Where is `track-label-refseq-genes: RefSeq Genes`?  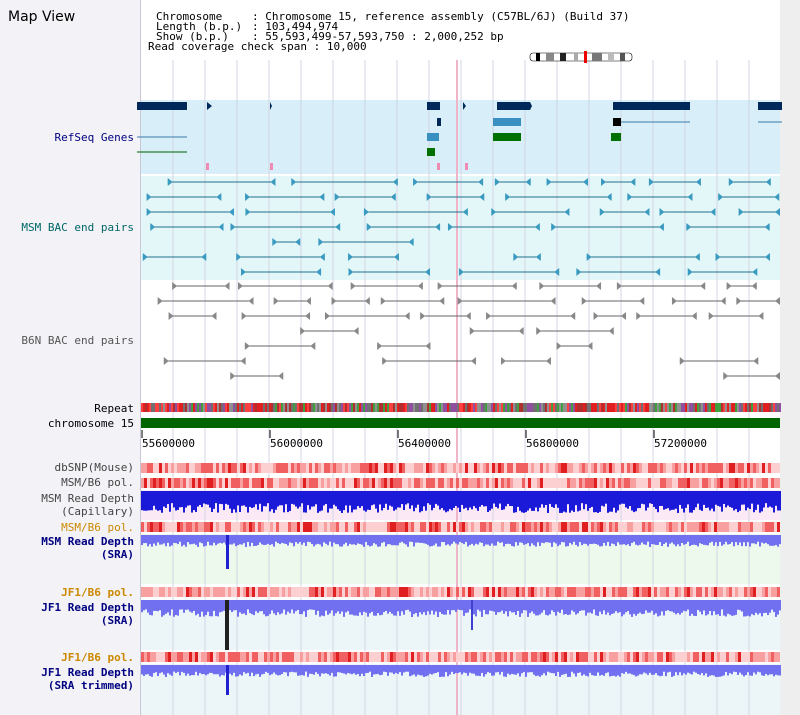 track-label-refseq-genes: RefSeq Genes is located at coordinates (94, 137).